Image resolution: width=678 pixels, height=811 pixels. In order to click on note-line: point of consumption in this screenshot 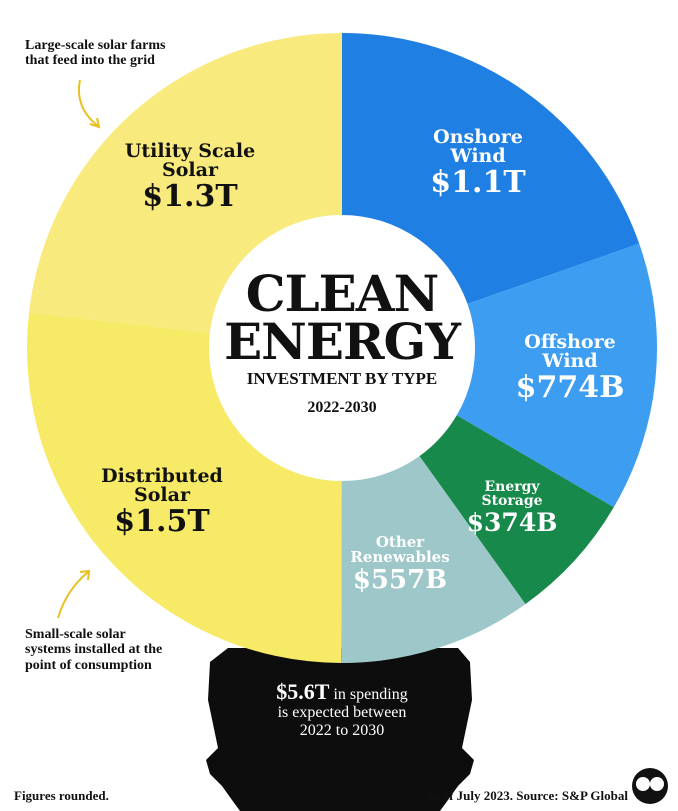, I will do `click(88, 665)`.